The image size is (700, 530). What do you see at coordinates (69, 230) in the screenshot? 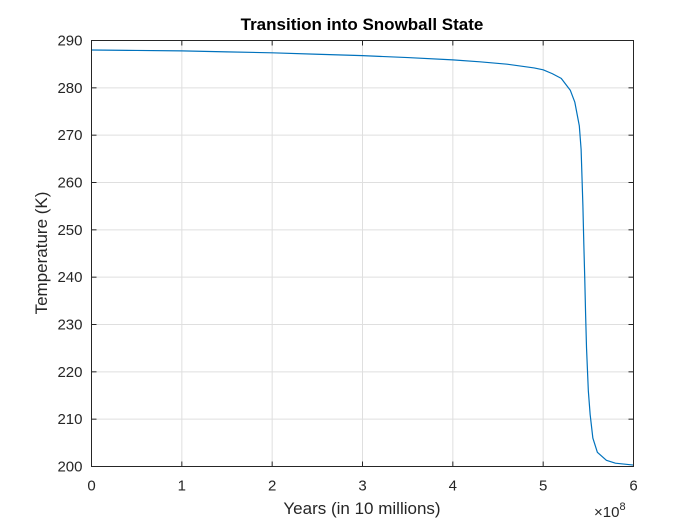
I see `y-tick-label: 250` at bounding box center [69, 230].